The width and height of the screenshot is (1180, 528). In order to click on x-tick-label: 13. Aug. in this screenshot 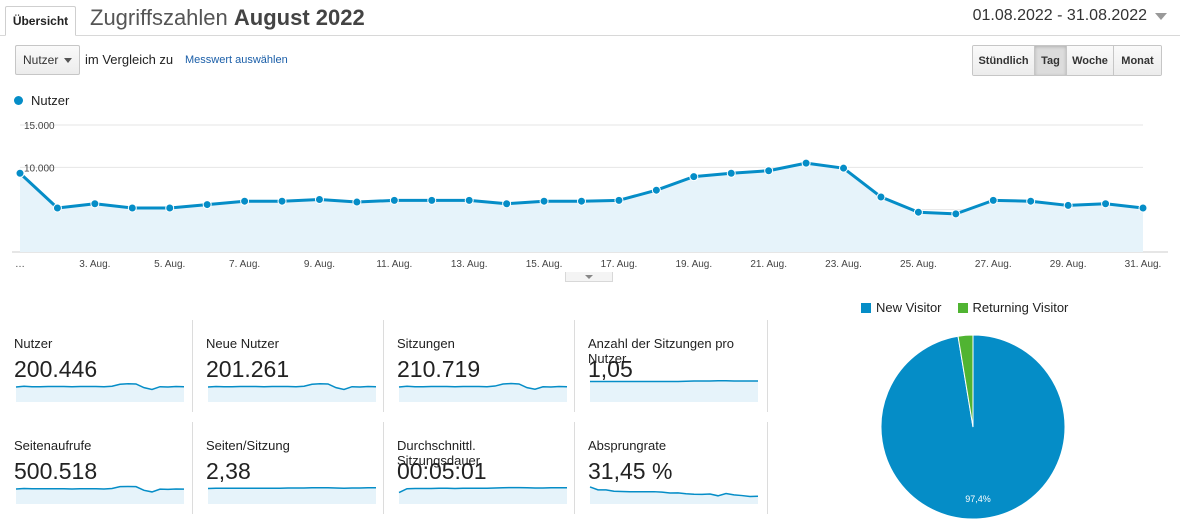, I will do `click(469, 264)`.